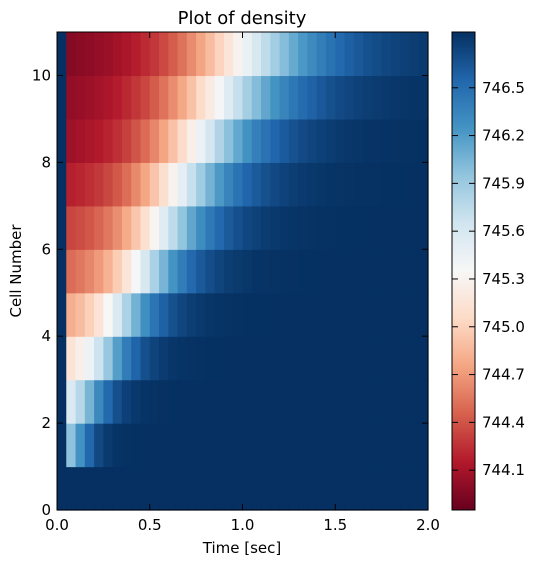 The width and height of the screenshot is (535, 564). What do you see at coordinates (503, 375) in the screenshot?
I see `colorbar-tick-label: 744.7` at bounding box center [503, 375].